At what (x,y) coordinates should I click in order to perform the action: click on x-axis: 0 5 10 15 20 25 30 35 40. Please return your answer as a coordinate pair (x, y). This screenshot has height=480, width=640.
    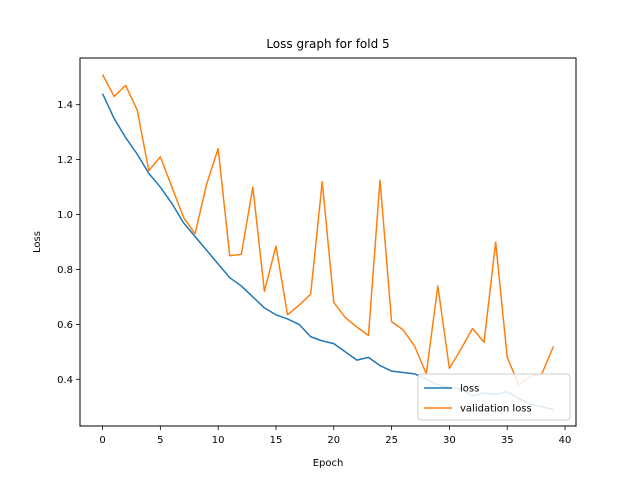
    Looking at the image, I should click on (335, 436).